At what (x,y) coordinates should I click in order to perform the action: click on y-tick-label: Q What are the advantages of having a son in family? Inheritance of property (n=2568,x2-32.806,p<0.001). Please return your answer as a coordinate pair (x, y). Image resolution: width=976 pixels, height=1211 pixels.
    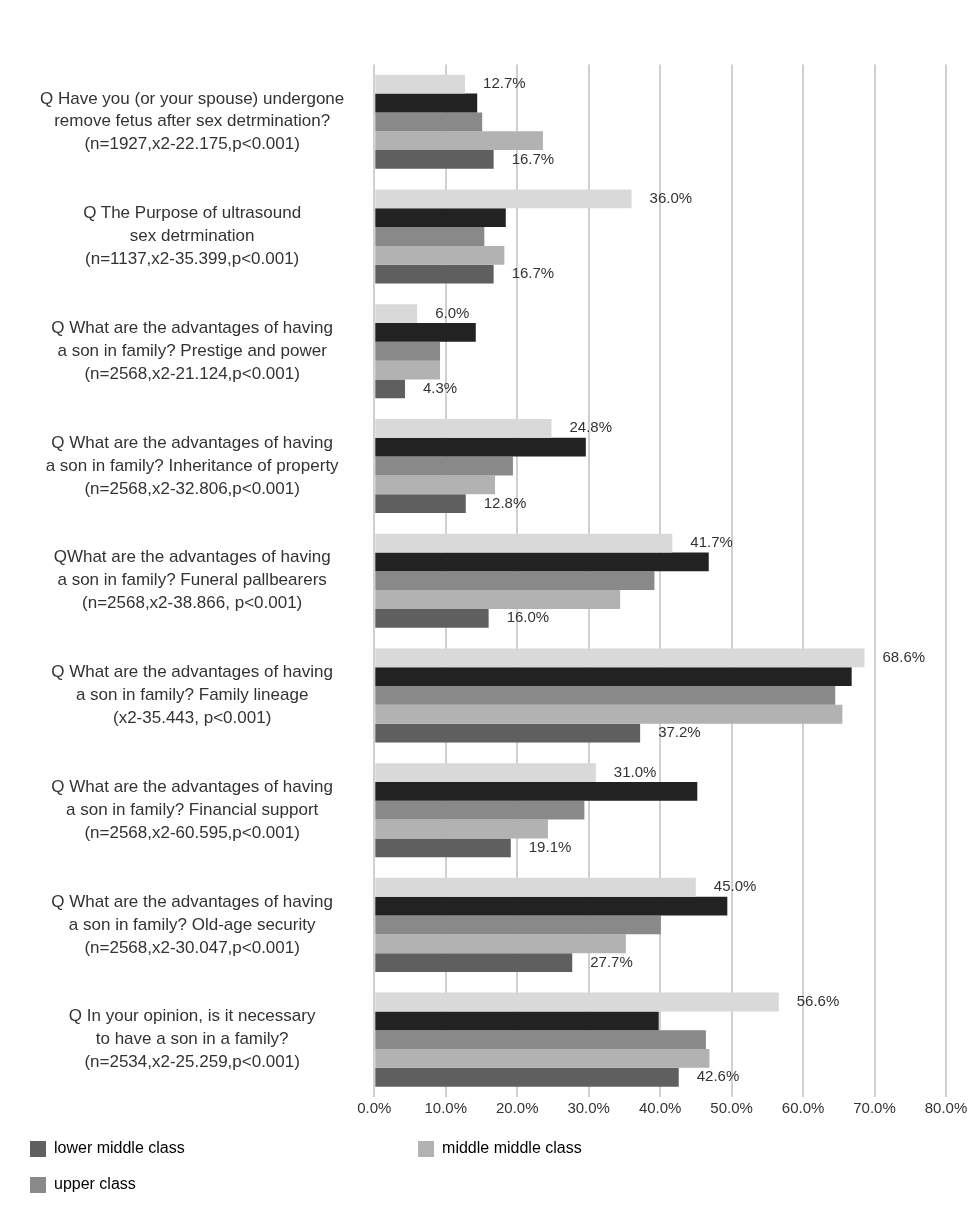
    Looking at the image, I should click on (192, 465).